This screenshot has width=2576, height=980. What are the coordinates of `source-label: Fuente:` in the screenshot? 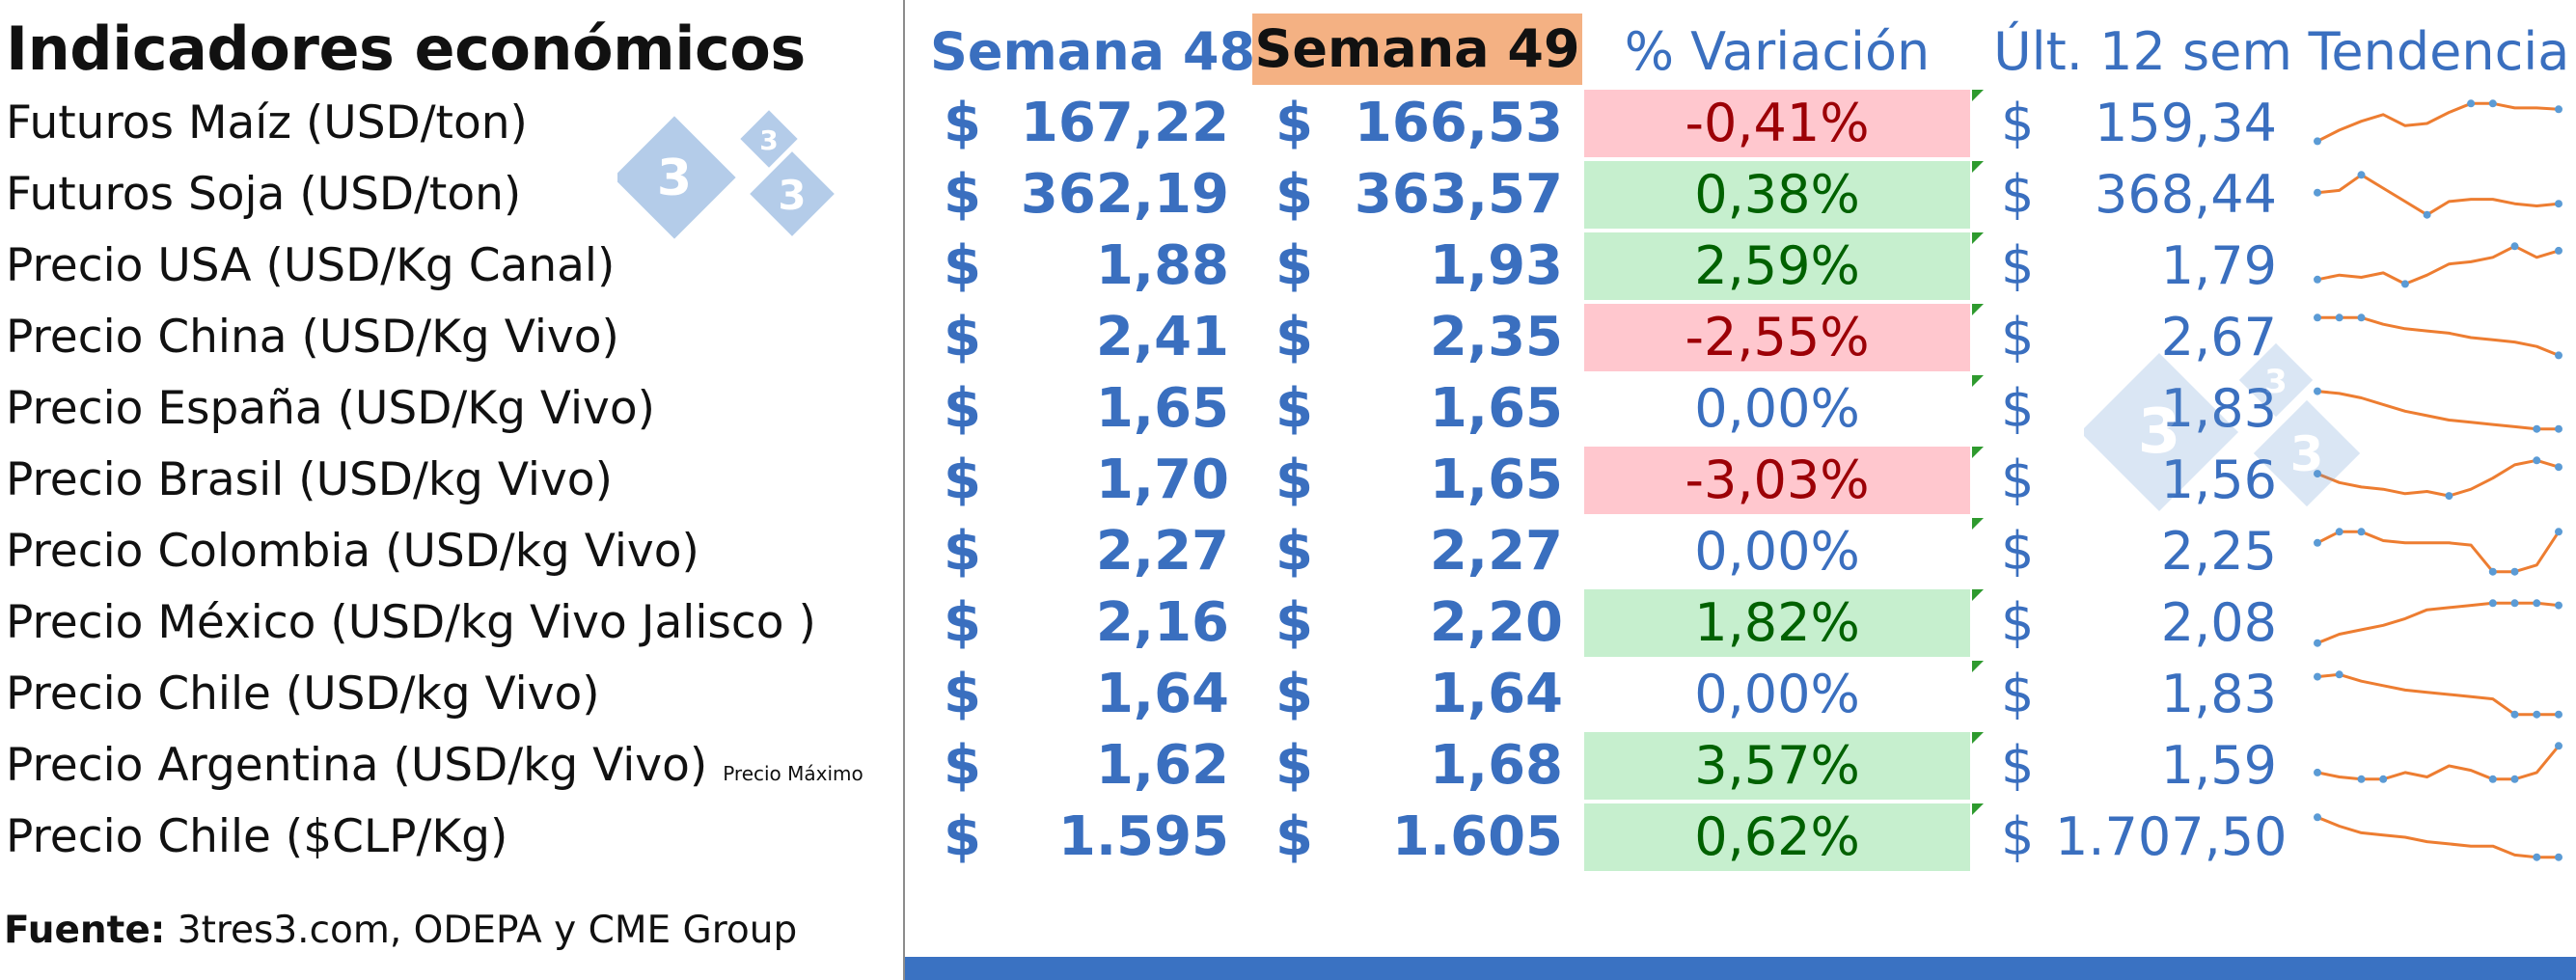 It's located at (85, 930).